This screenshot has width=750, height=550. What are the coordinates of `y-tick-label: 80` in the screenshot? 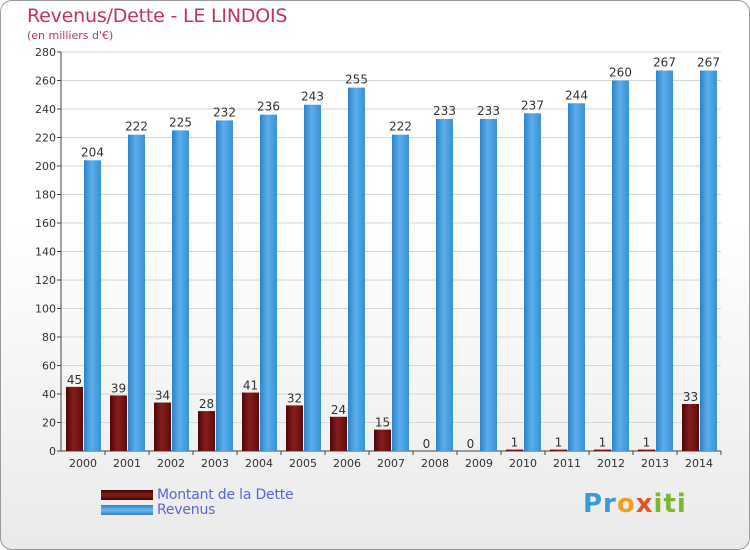 It's located at (49, 337).